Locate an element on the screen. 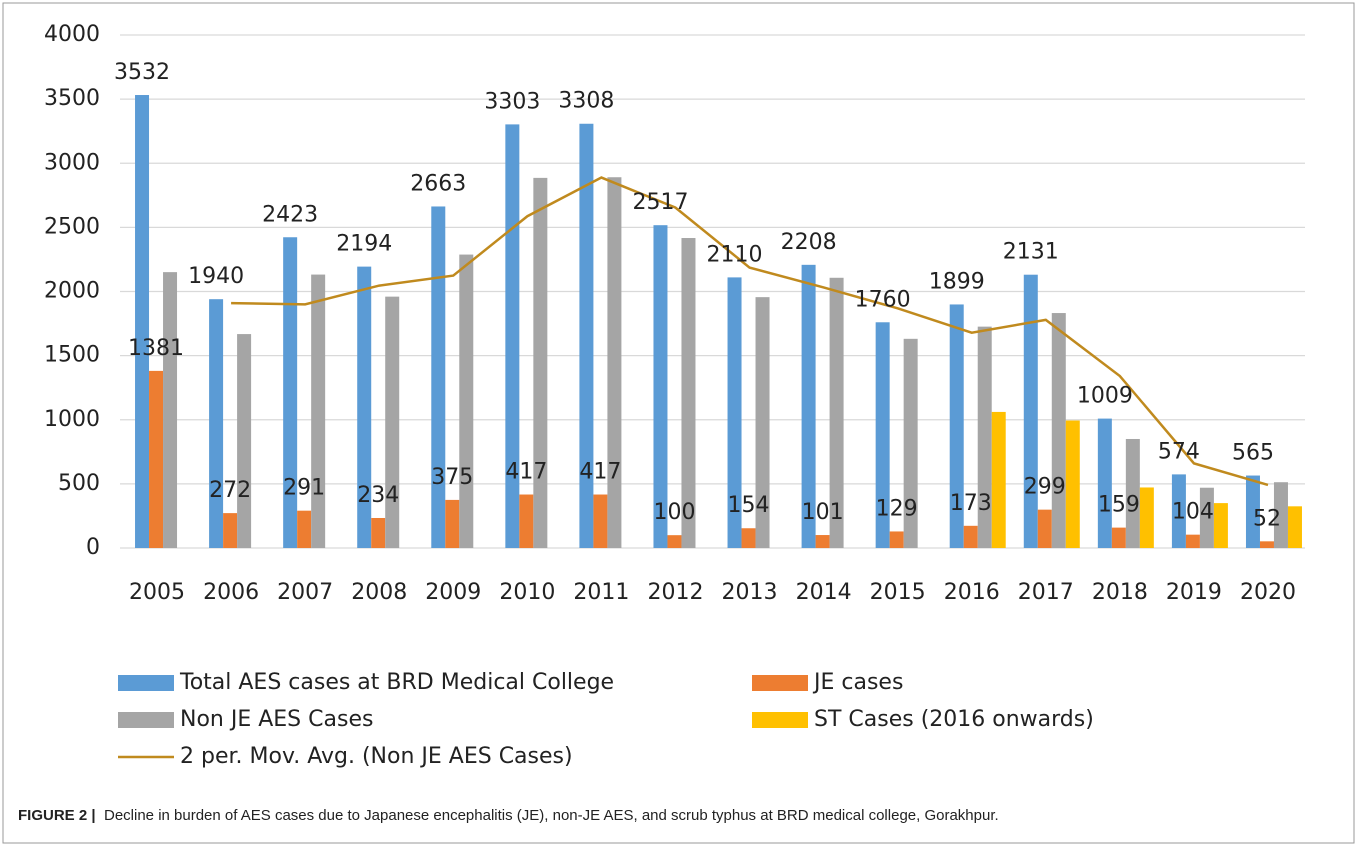  caption-label: FIGURE 2 | is located at coordinates (57, 815).